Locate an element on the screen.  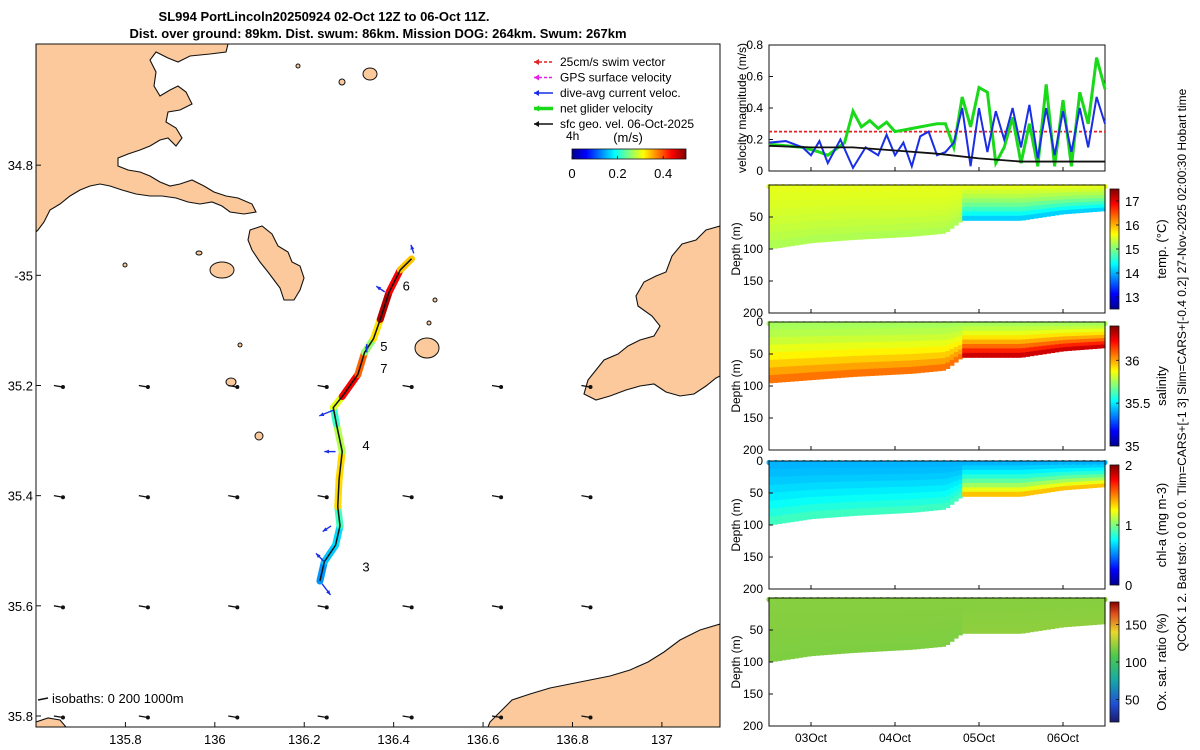
section-y-tick-label: 50 is located at coordinates (757, 493).